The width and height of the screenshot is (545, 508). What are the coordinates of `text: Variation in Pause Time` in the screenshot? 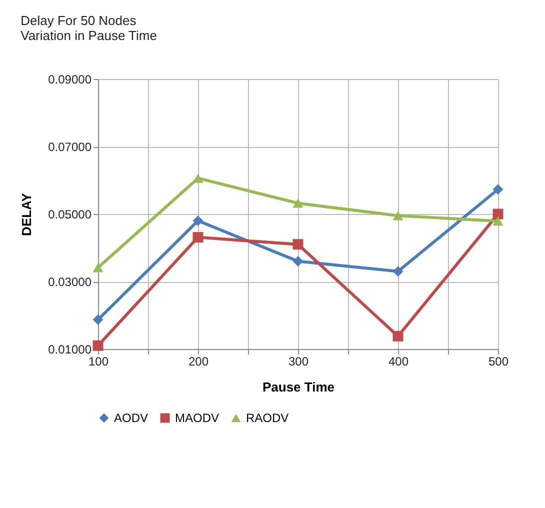 It's located at (88, 35).